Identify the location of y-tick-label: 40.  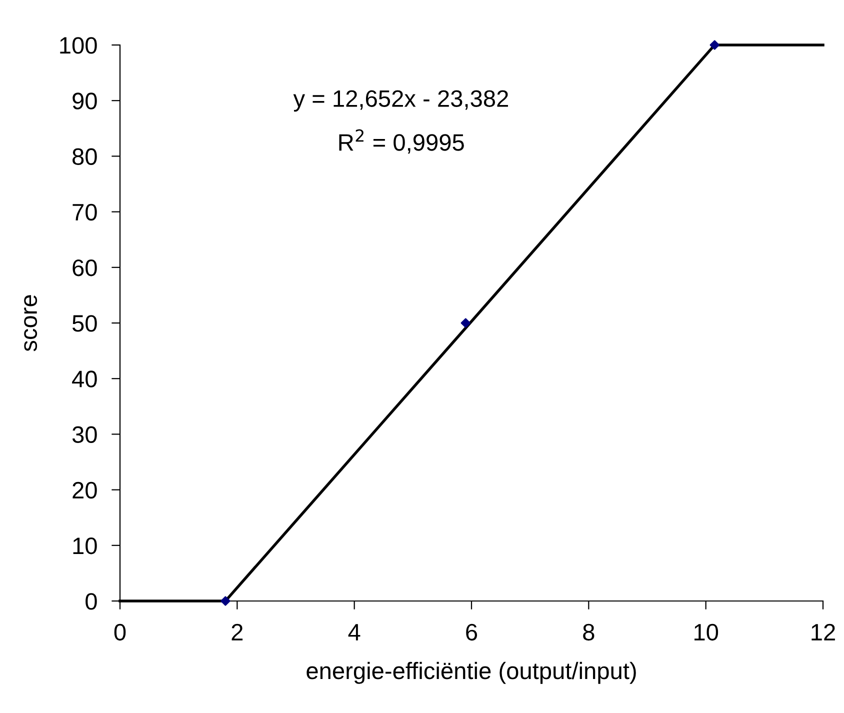
(84, 379).